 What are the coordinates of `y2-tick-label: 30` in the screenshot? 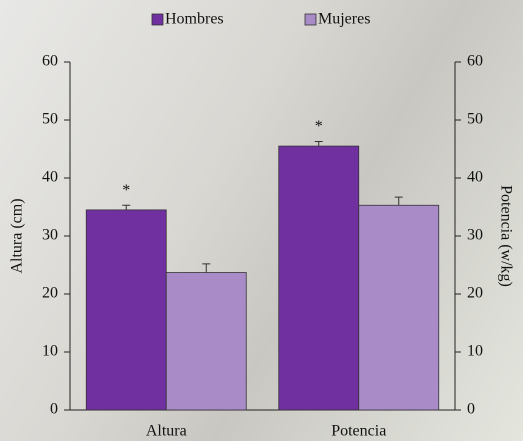 It's located at (475, 235).